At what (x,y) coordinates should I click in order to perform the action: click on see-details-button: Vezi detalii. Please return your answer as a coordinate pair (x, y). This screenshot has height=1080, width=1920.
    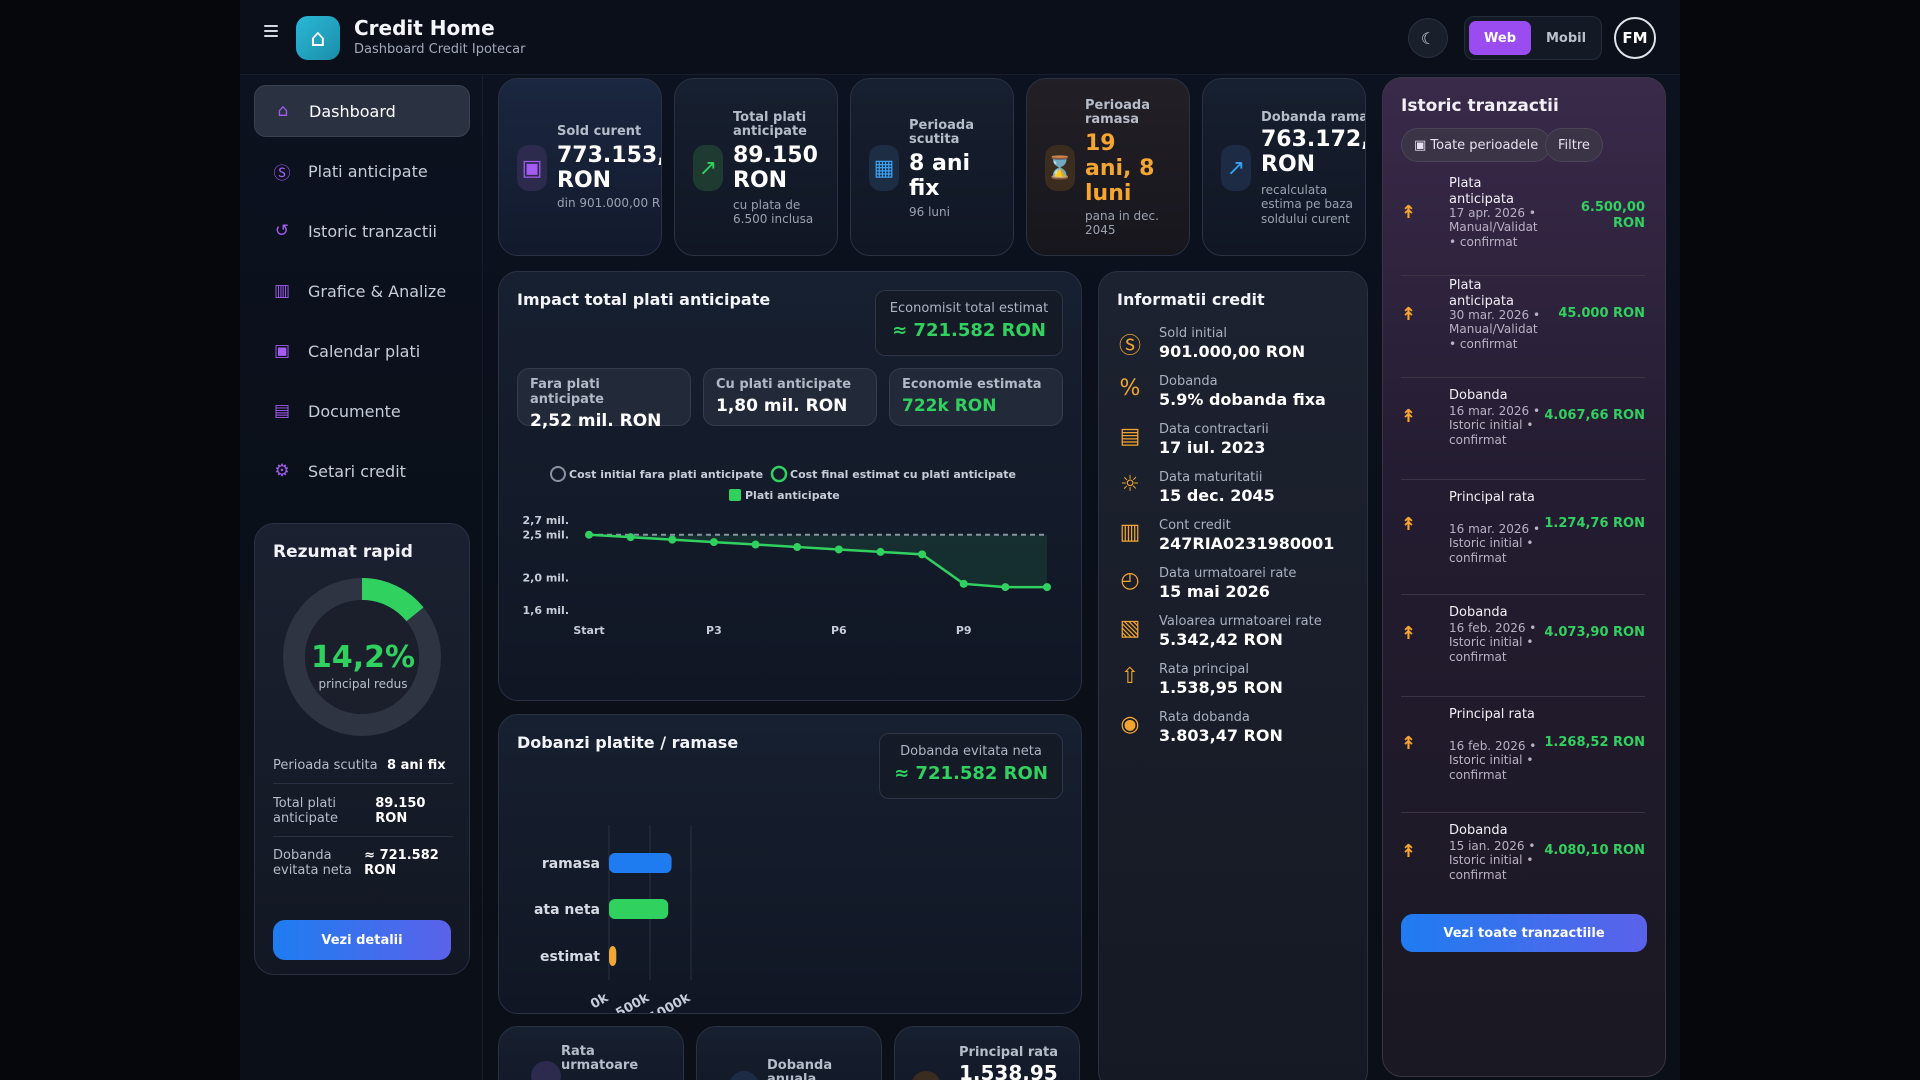
    Looking at the image, I should click on (362, 940).